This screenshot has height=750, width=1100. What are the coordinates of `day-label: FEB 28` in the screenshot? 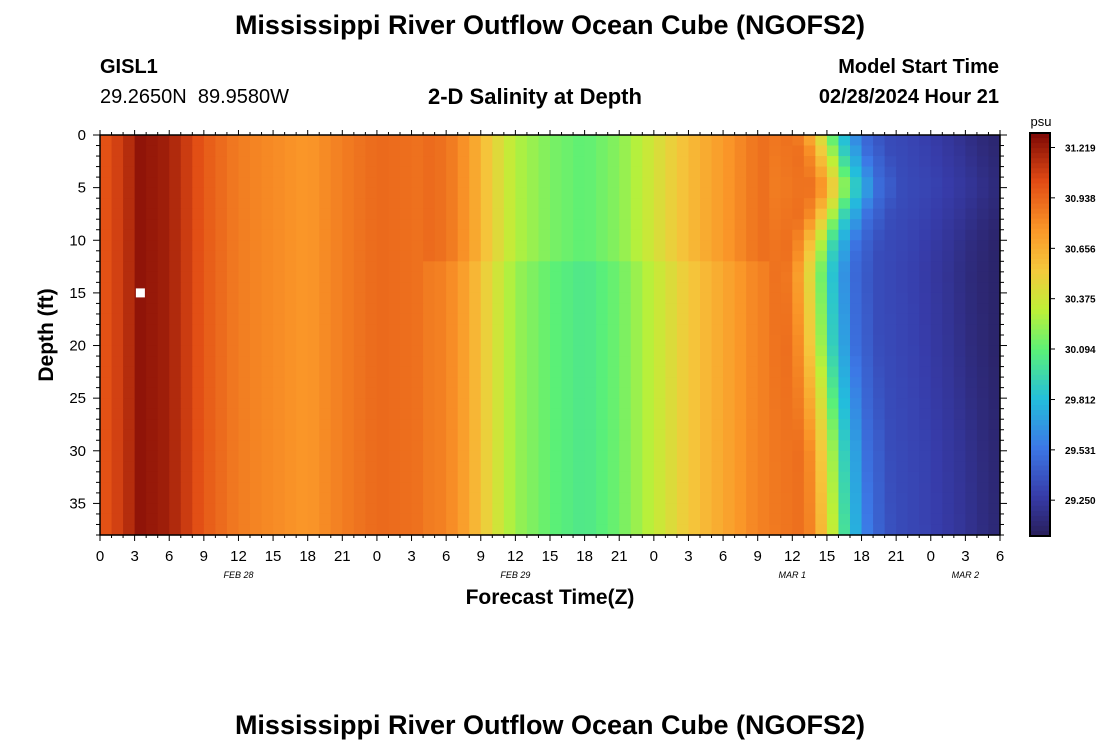 It's located at (238, 575).